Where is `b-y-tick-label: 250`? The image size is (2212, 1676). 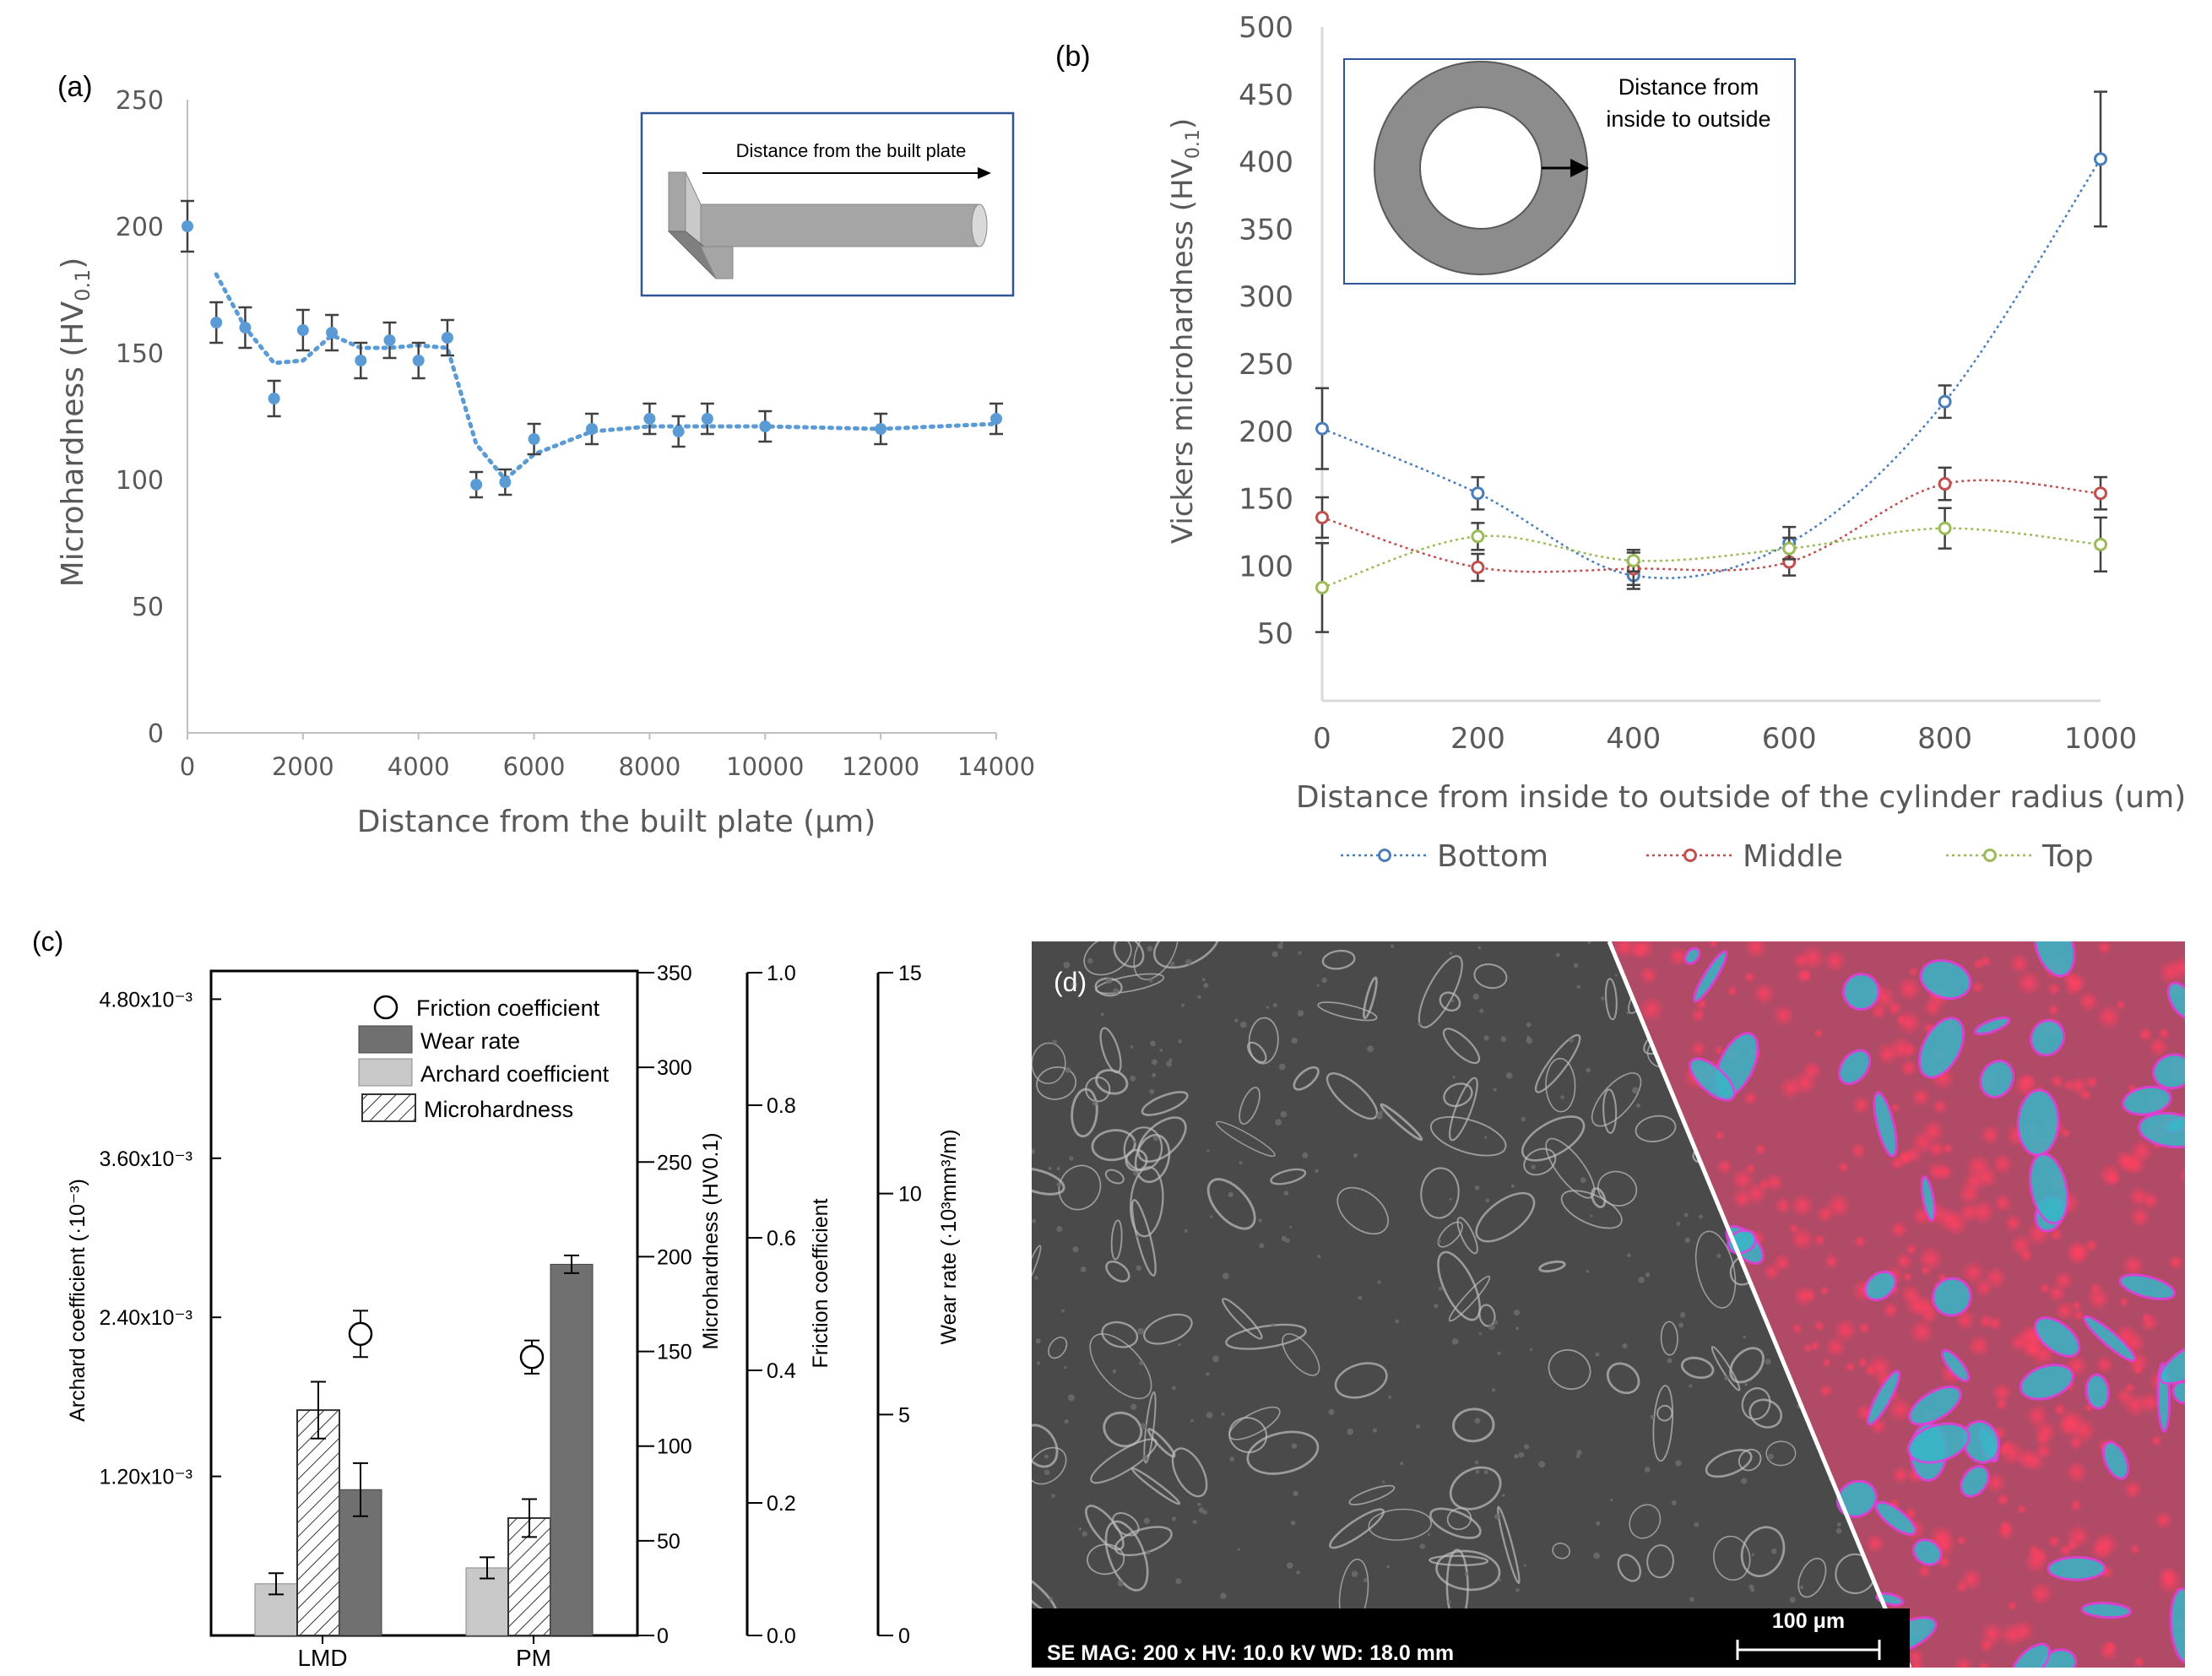 b-y-tick-label: 250 is located at coordinates (1266, 365).